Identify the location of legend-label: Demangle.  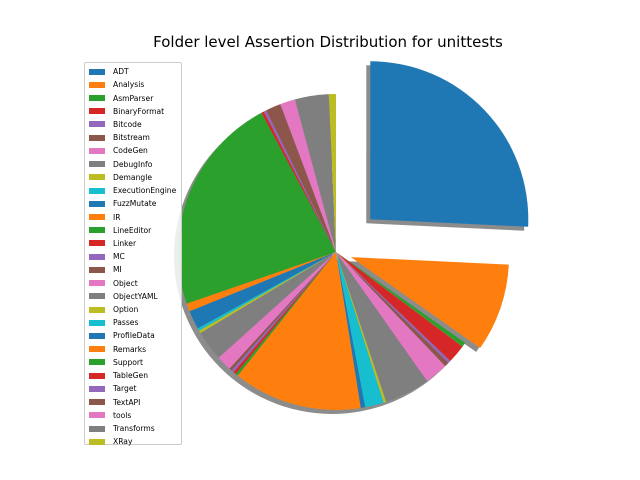
(132, 177).